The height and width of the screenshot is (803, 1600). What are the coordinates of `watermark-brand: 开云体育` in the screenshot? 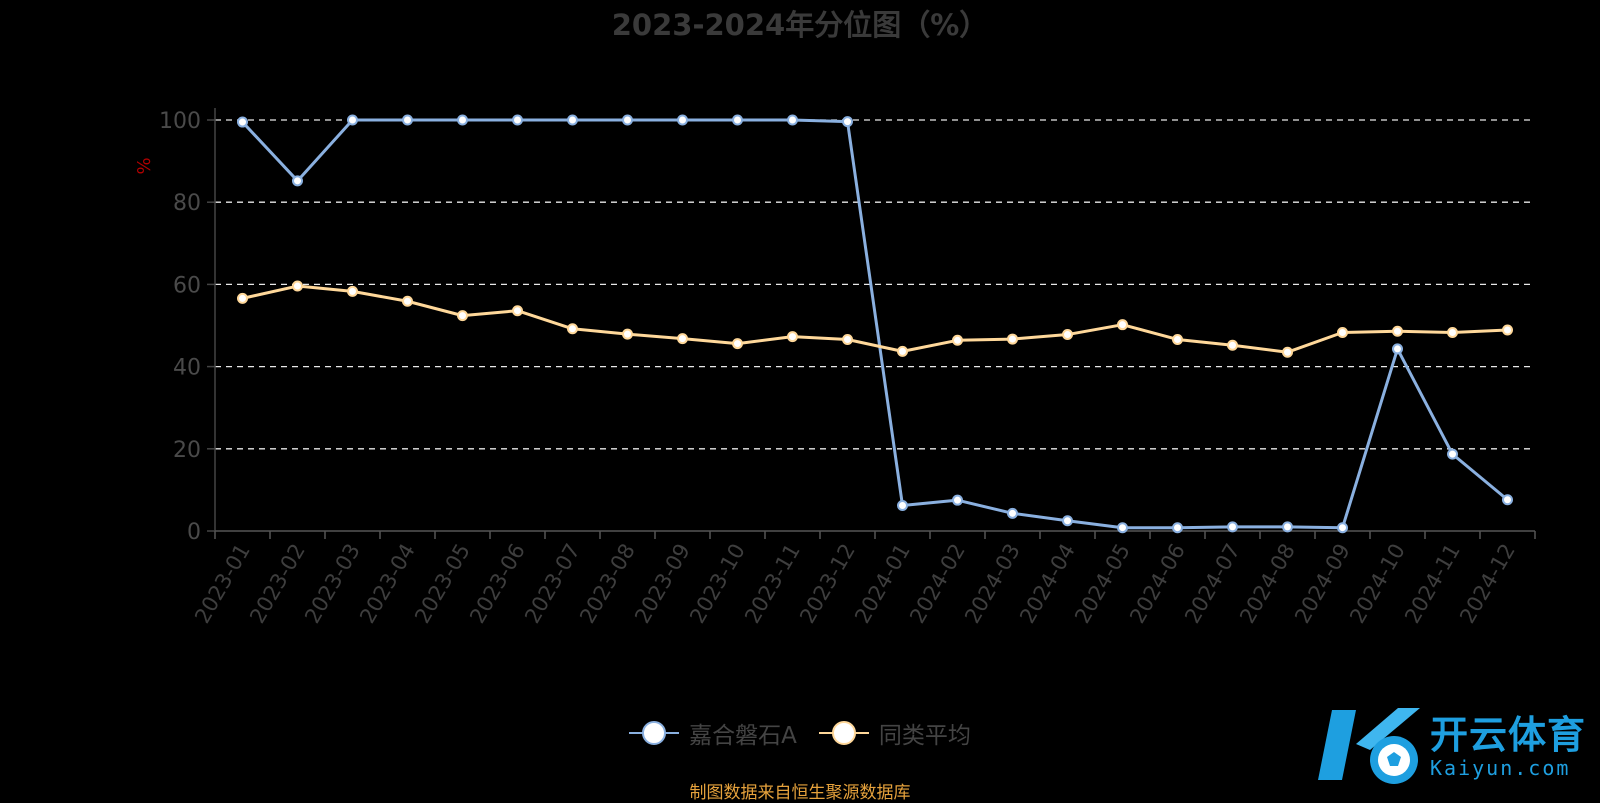 It's located at (1508, 735).